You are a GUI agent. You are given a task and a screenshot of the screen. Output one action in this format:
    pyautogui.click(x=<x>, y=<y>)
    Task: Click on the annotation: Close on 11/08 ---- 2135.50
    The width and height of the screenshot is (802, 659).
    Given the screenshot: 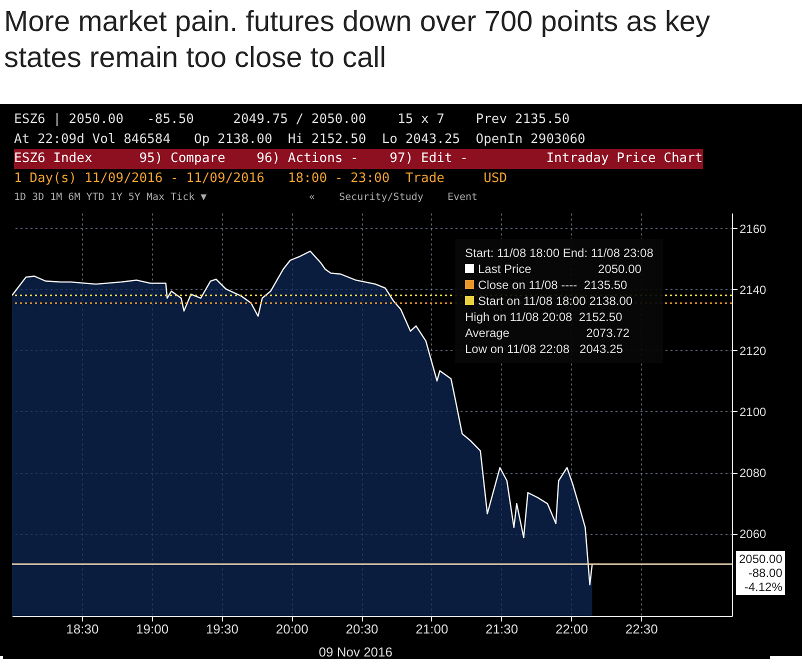 What is the action you would take?
    pyautogui.click(x=552, y=285)
    